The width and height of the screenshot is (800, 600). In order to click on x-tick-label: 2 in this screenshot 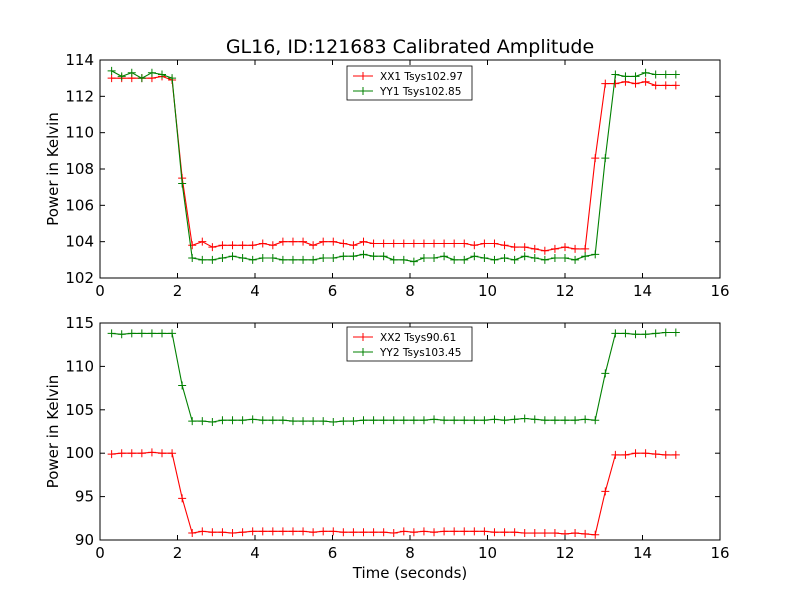, I will do `click(178, 553)`.